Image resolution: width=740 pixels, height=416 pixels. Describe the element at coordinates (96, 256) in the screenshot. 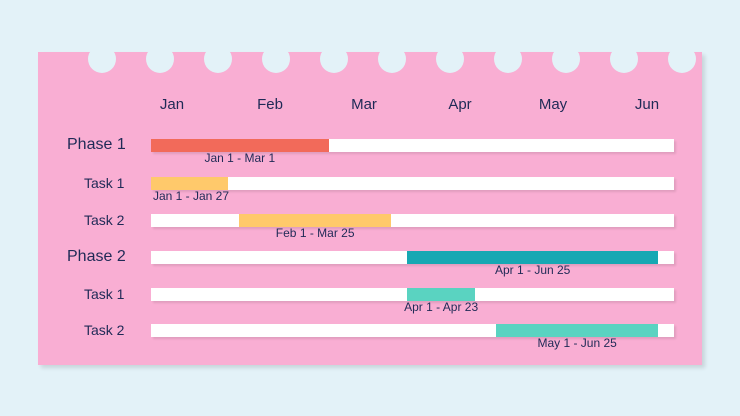

I see `phase-label: Phase 2` at that location.